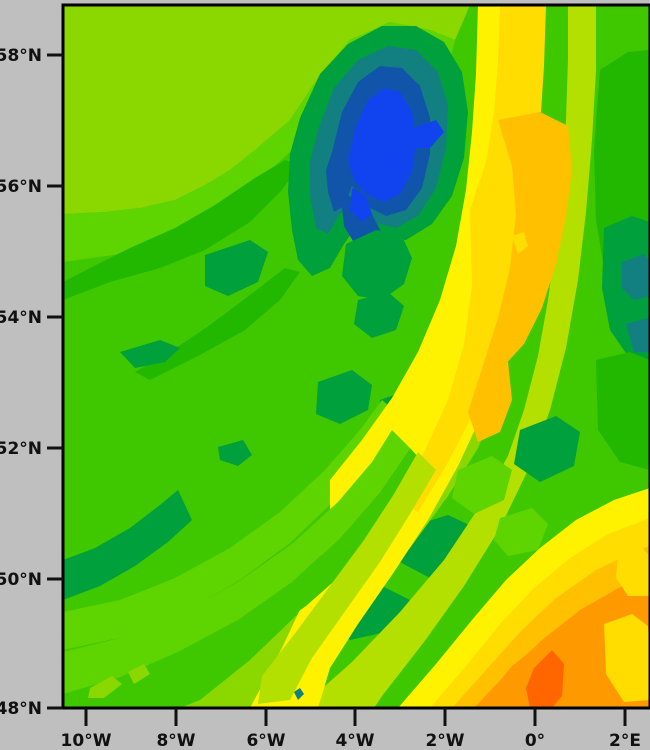 Image resolution: width=650 pixels, height=750 pixels. What do you see at coordinates (625, 740) in the screenshot?
I see `x-tick-label-2e: 2°E` at bounding box center [625, 740].